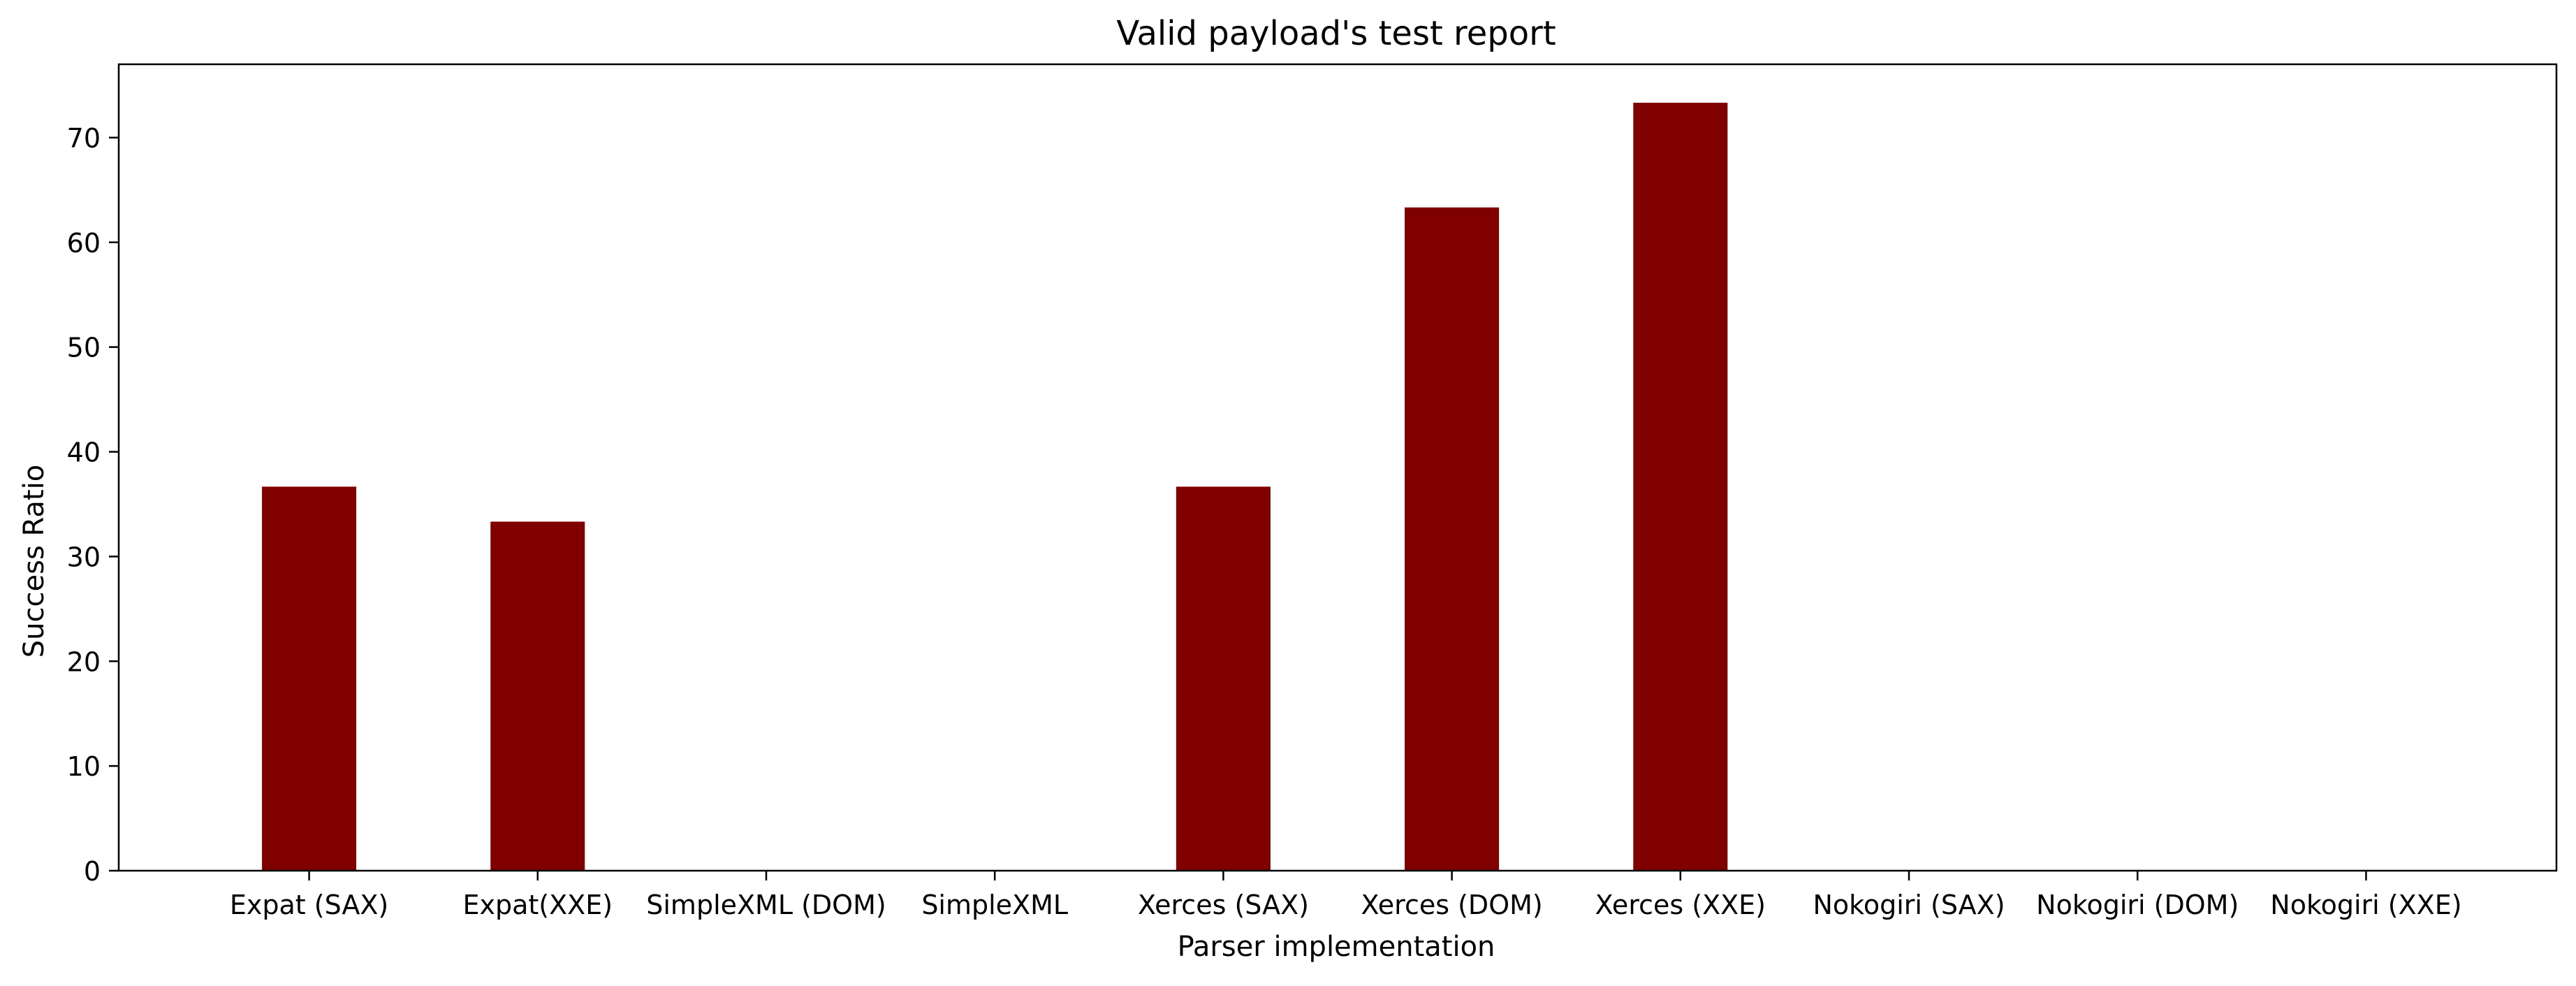 This screenshot has width=2576, height=986. What do you see at coordinates (84, 139) in the screenshot?
I see `y-tick-label: 70` at bounding box center [84, 139].